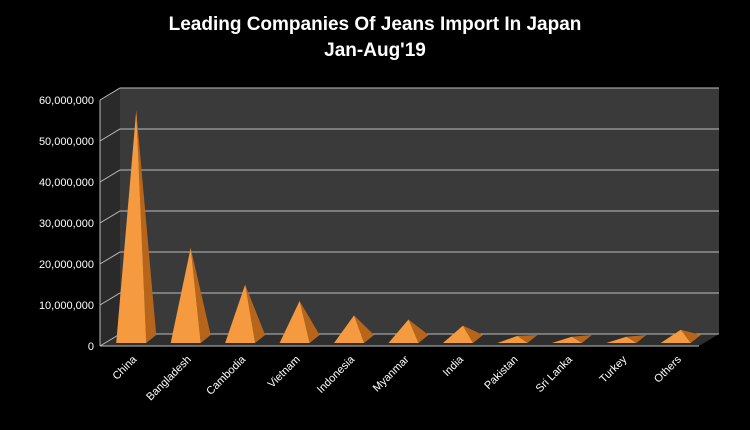 This screenshot has height=430, width=750. What do you see at coordinates (501, 373) in the screenshot?
I see `x-tick-label: Pakistan` at bounding box center [501, 373].